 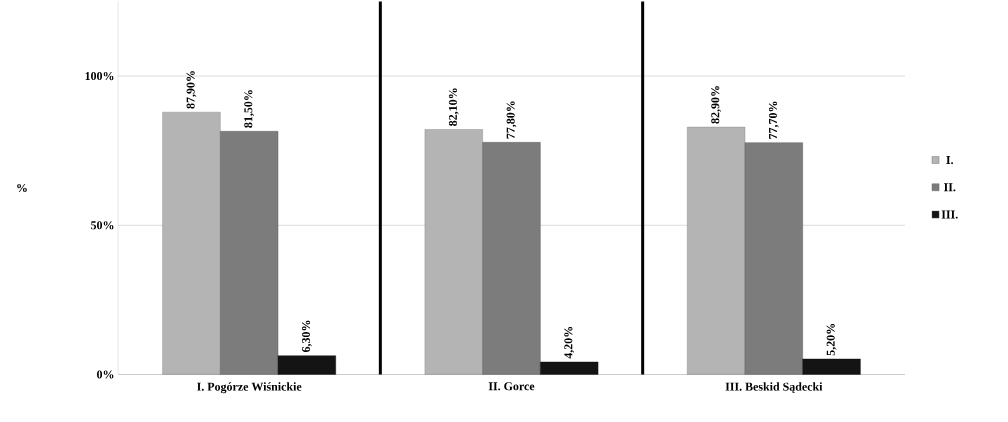 What do you see at coordinates (105, 374) in the screenshot?
I see `y-tick-label: 0%` at bounding box center [105, 374].